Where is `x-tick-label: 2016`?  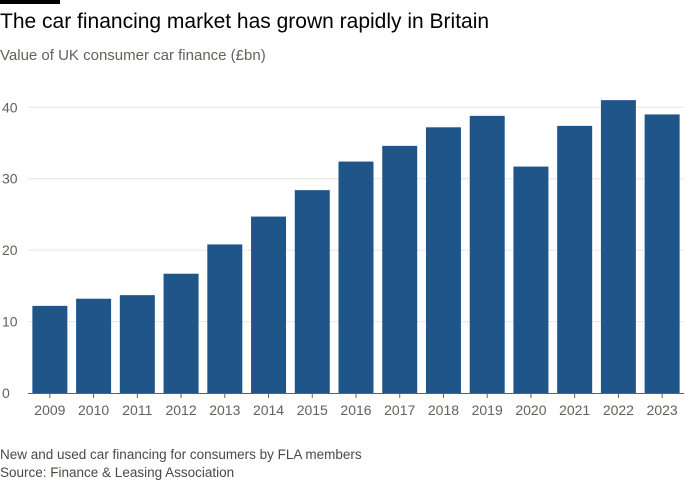
x-tick-label: 2016 is located at coordinates (355, 410).